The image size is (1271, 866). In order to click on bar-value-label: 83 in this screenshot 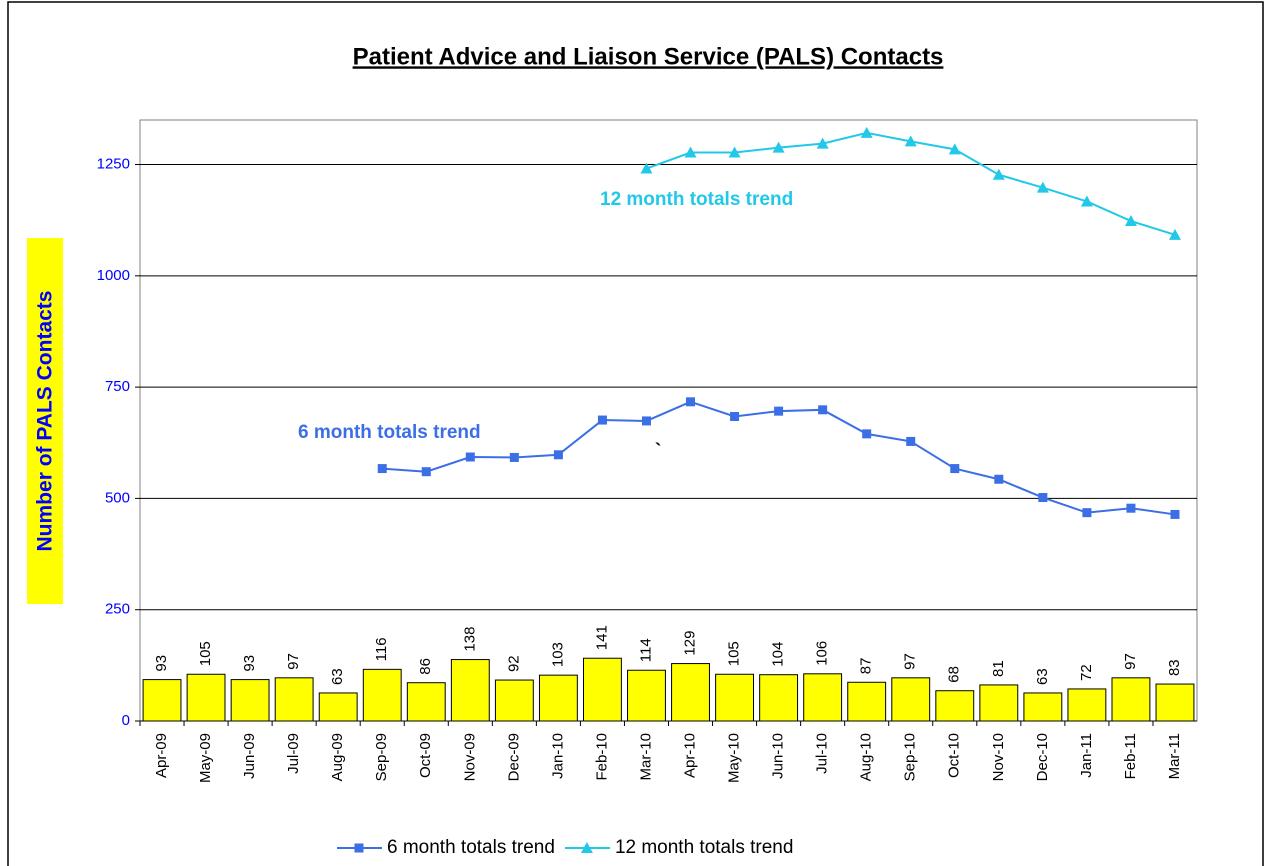, I will do `click(1174, 667)`.